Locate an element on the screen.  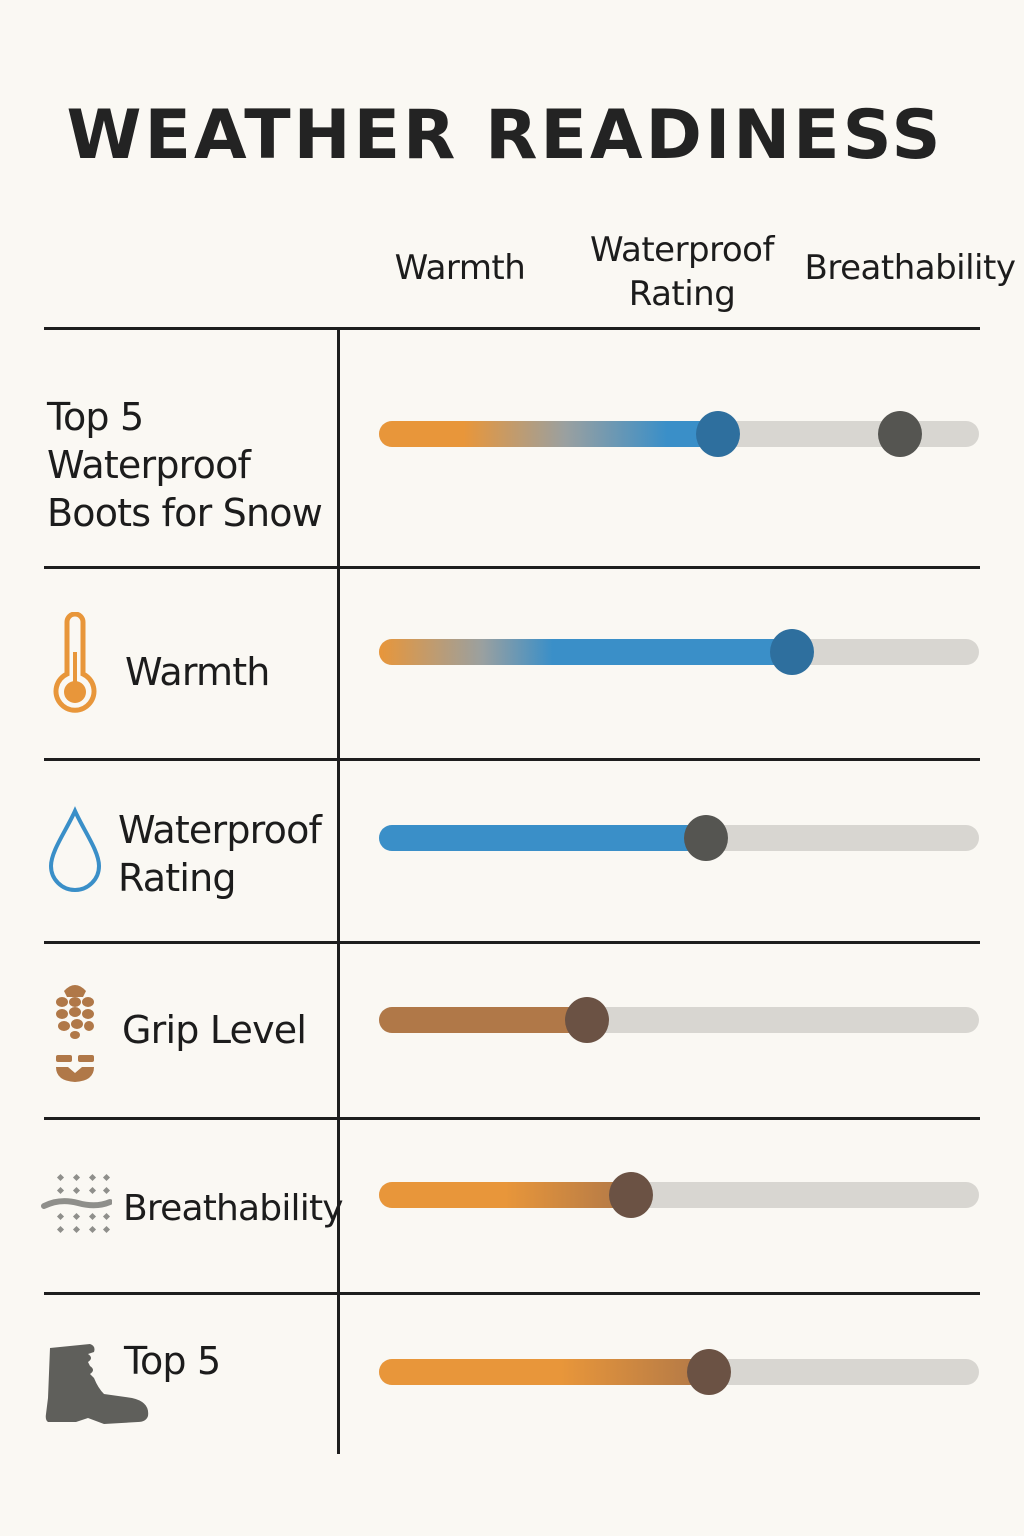
breathable-fabric-icon is located at coordinates (76, 1203).